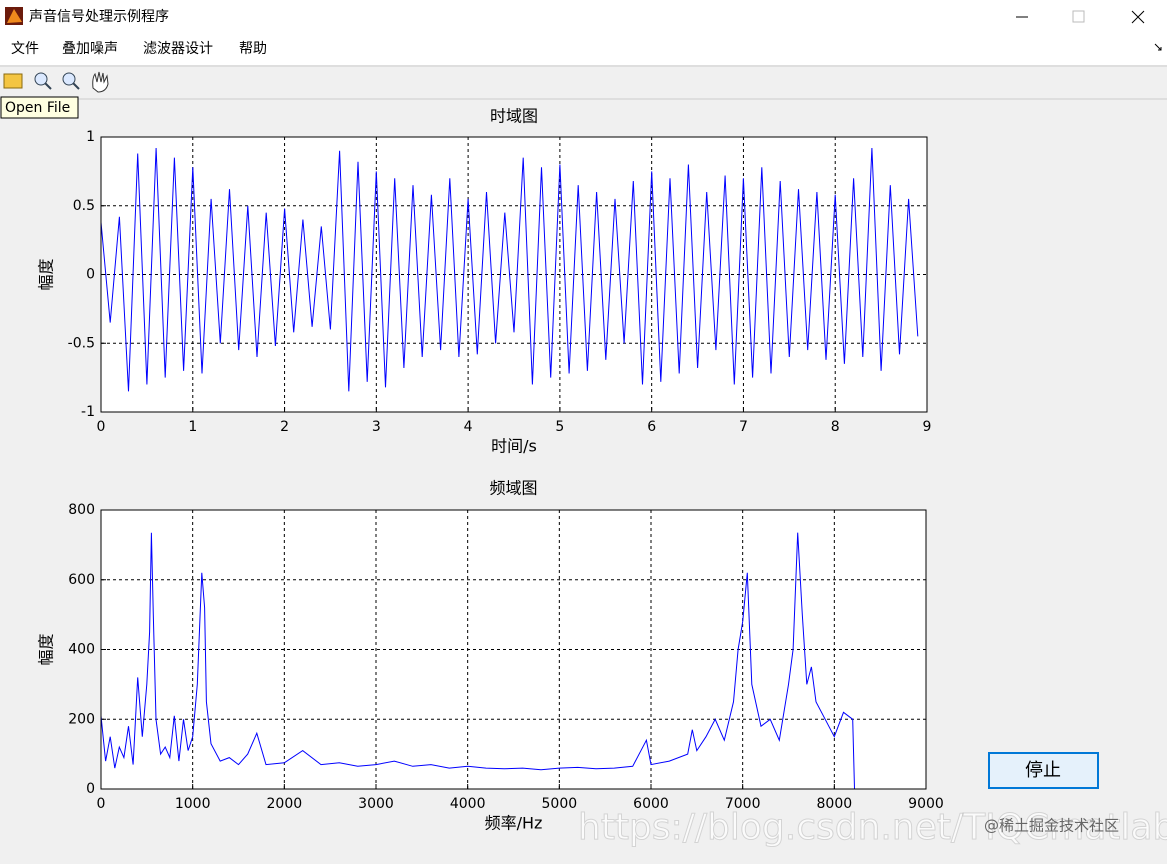 The height and width of the screenshot is (864, 1167). What do you see at coordinates (13, 81) in the screenshot?
I see `open-icon` at bounding box center [13, 81].